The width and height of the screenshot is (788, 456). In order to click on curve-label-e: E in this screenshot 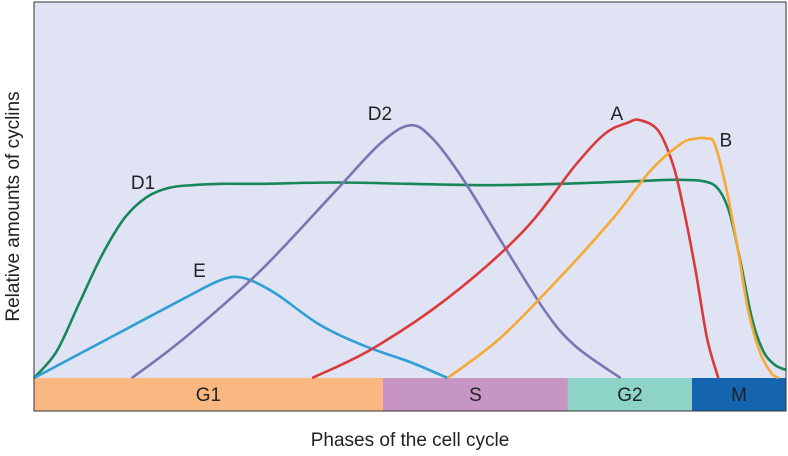, I will do `click(199, 271)`.